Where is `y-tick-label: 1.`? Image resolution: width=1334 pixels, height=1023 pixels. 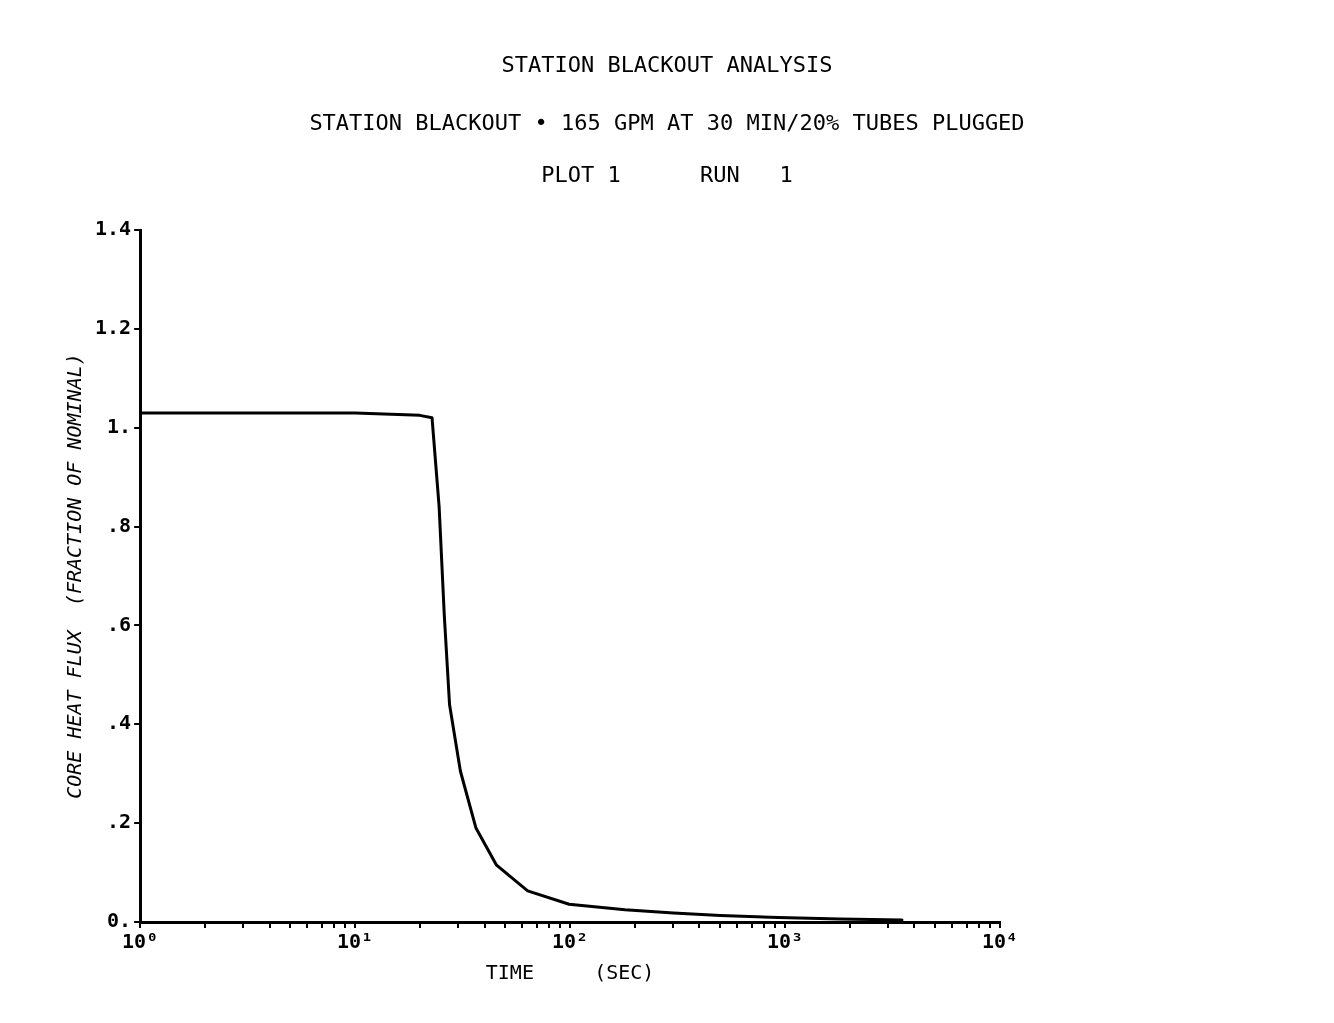 y-tick-label: 1. is located at coordinates (119, 425).